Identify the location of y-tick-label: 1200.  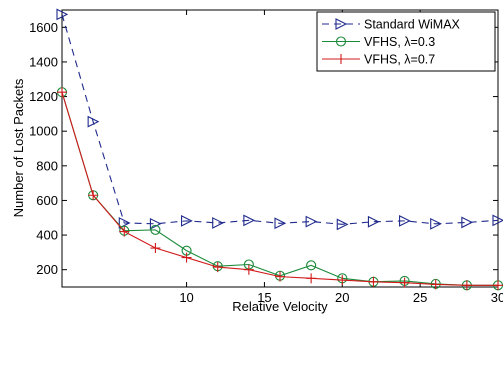
(43, 96).